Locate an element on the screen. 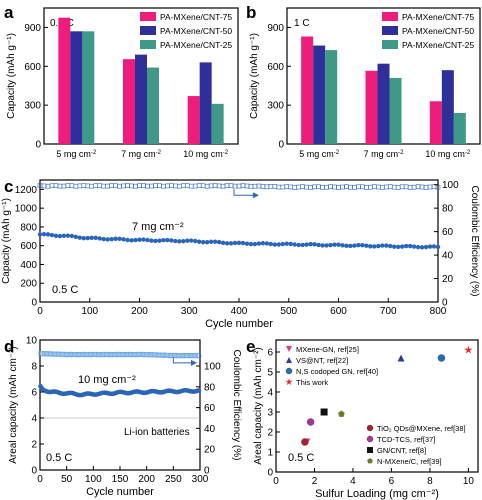 This screenshot has width=482, height=500. panel-d-arrow-head is located at coordinates (194, 362).